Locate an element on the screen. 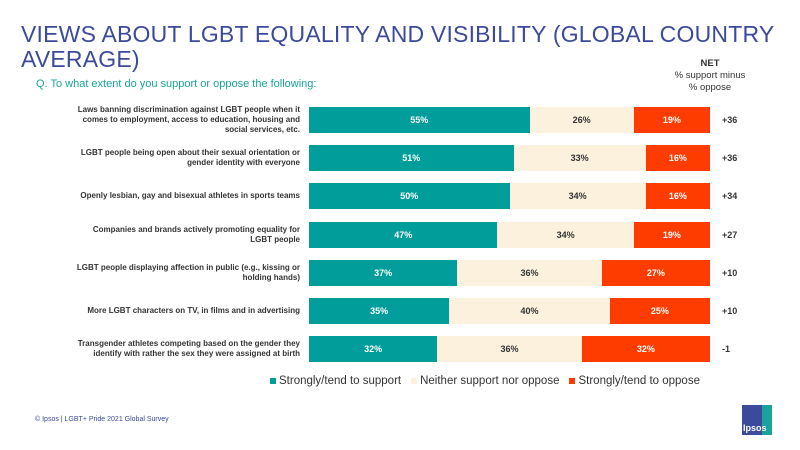  net-header: NET % support minus % oppose is located at coordinates (710, 76).